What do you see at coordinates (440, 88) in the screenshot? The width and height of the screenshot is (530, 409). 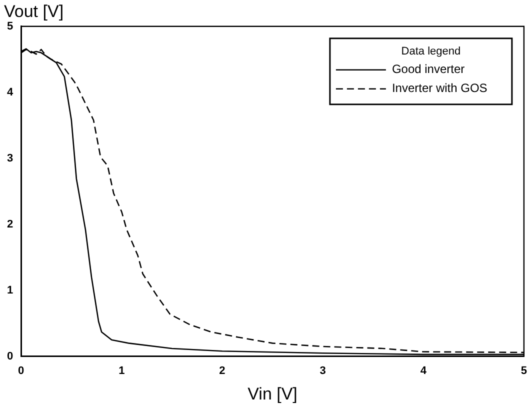 I see `legend-label: Inverter with GOS` at bounding box center [440, 88].